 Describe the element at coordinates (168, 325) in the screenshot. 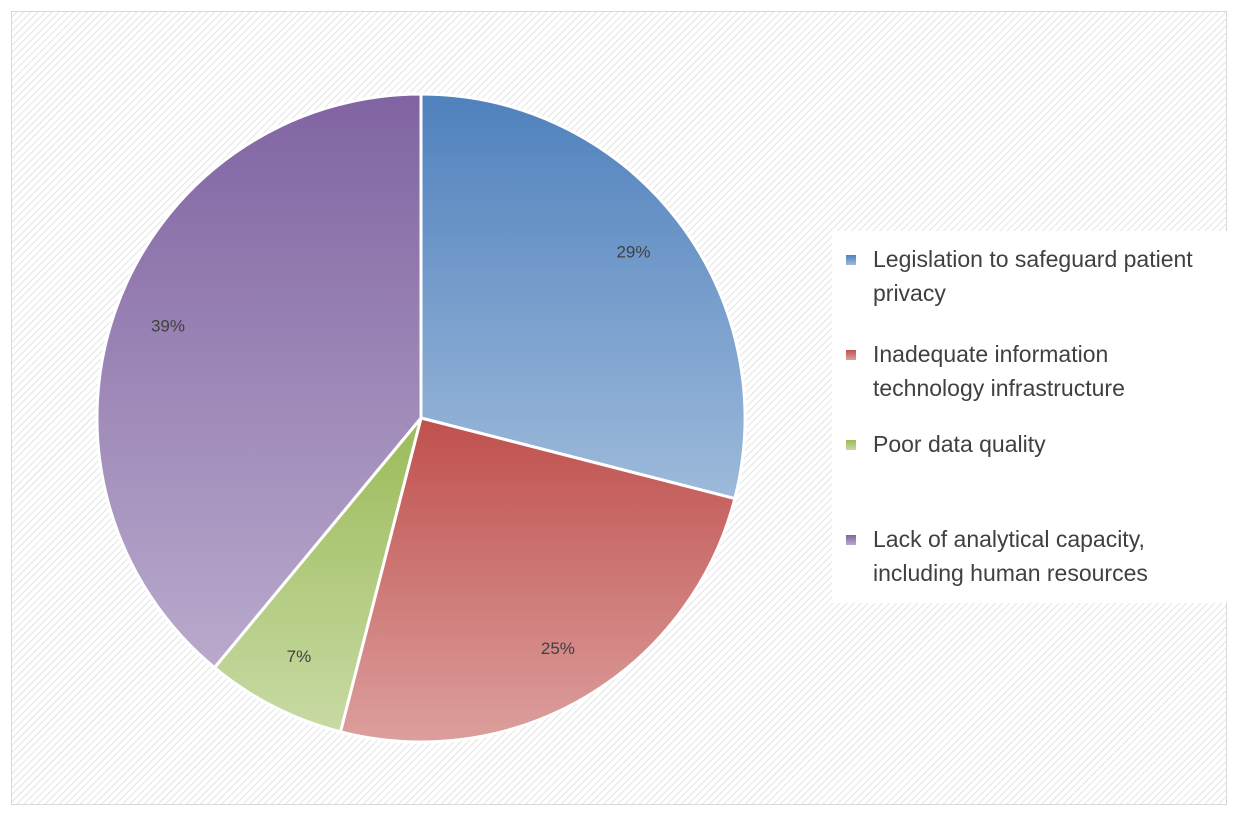

I see `data-label: 39%` at that location.